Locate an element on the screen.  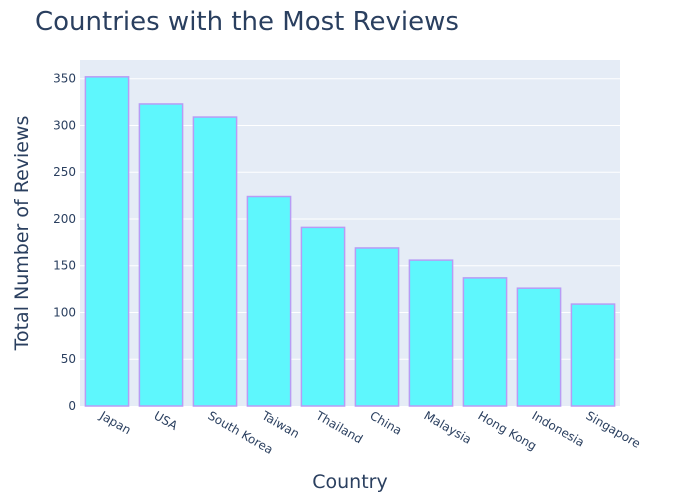
y-axis-title: Total Number of Reviews is located at coordinates (22, 234).